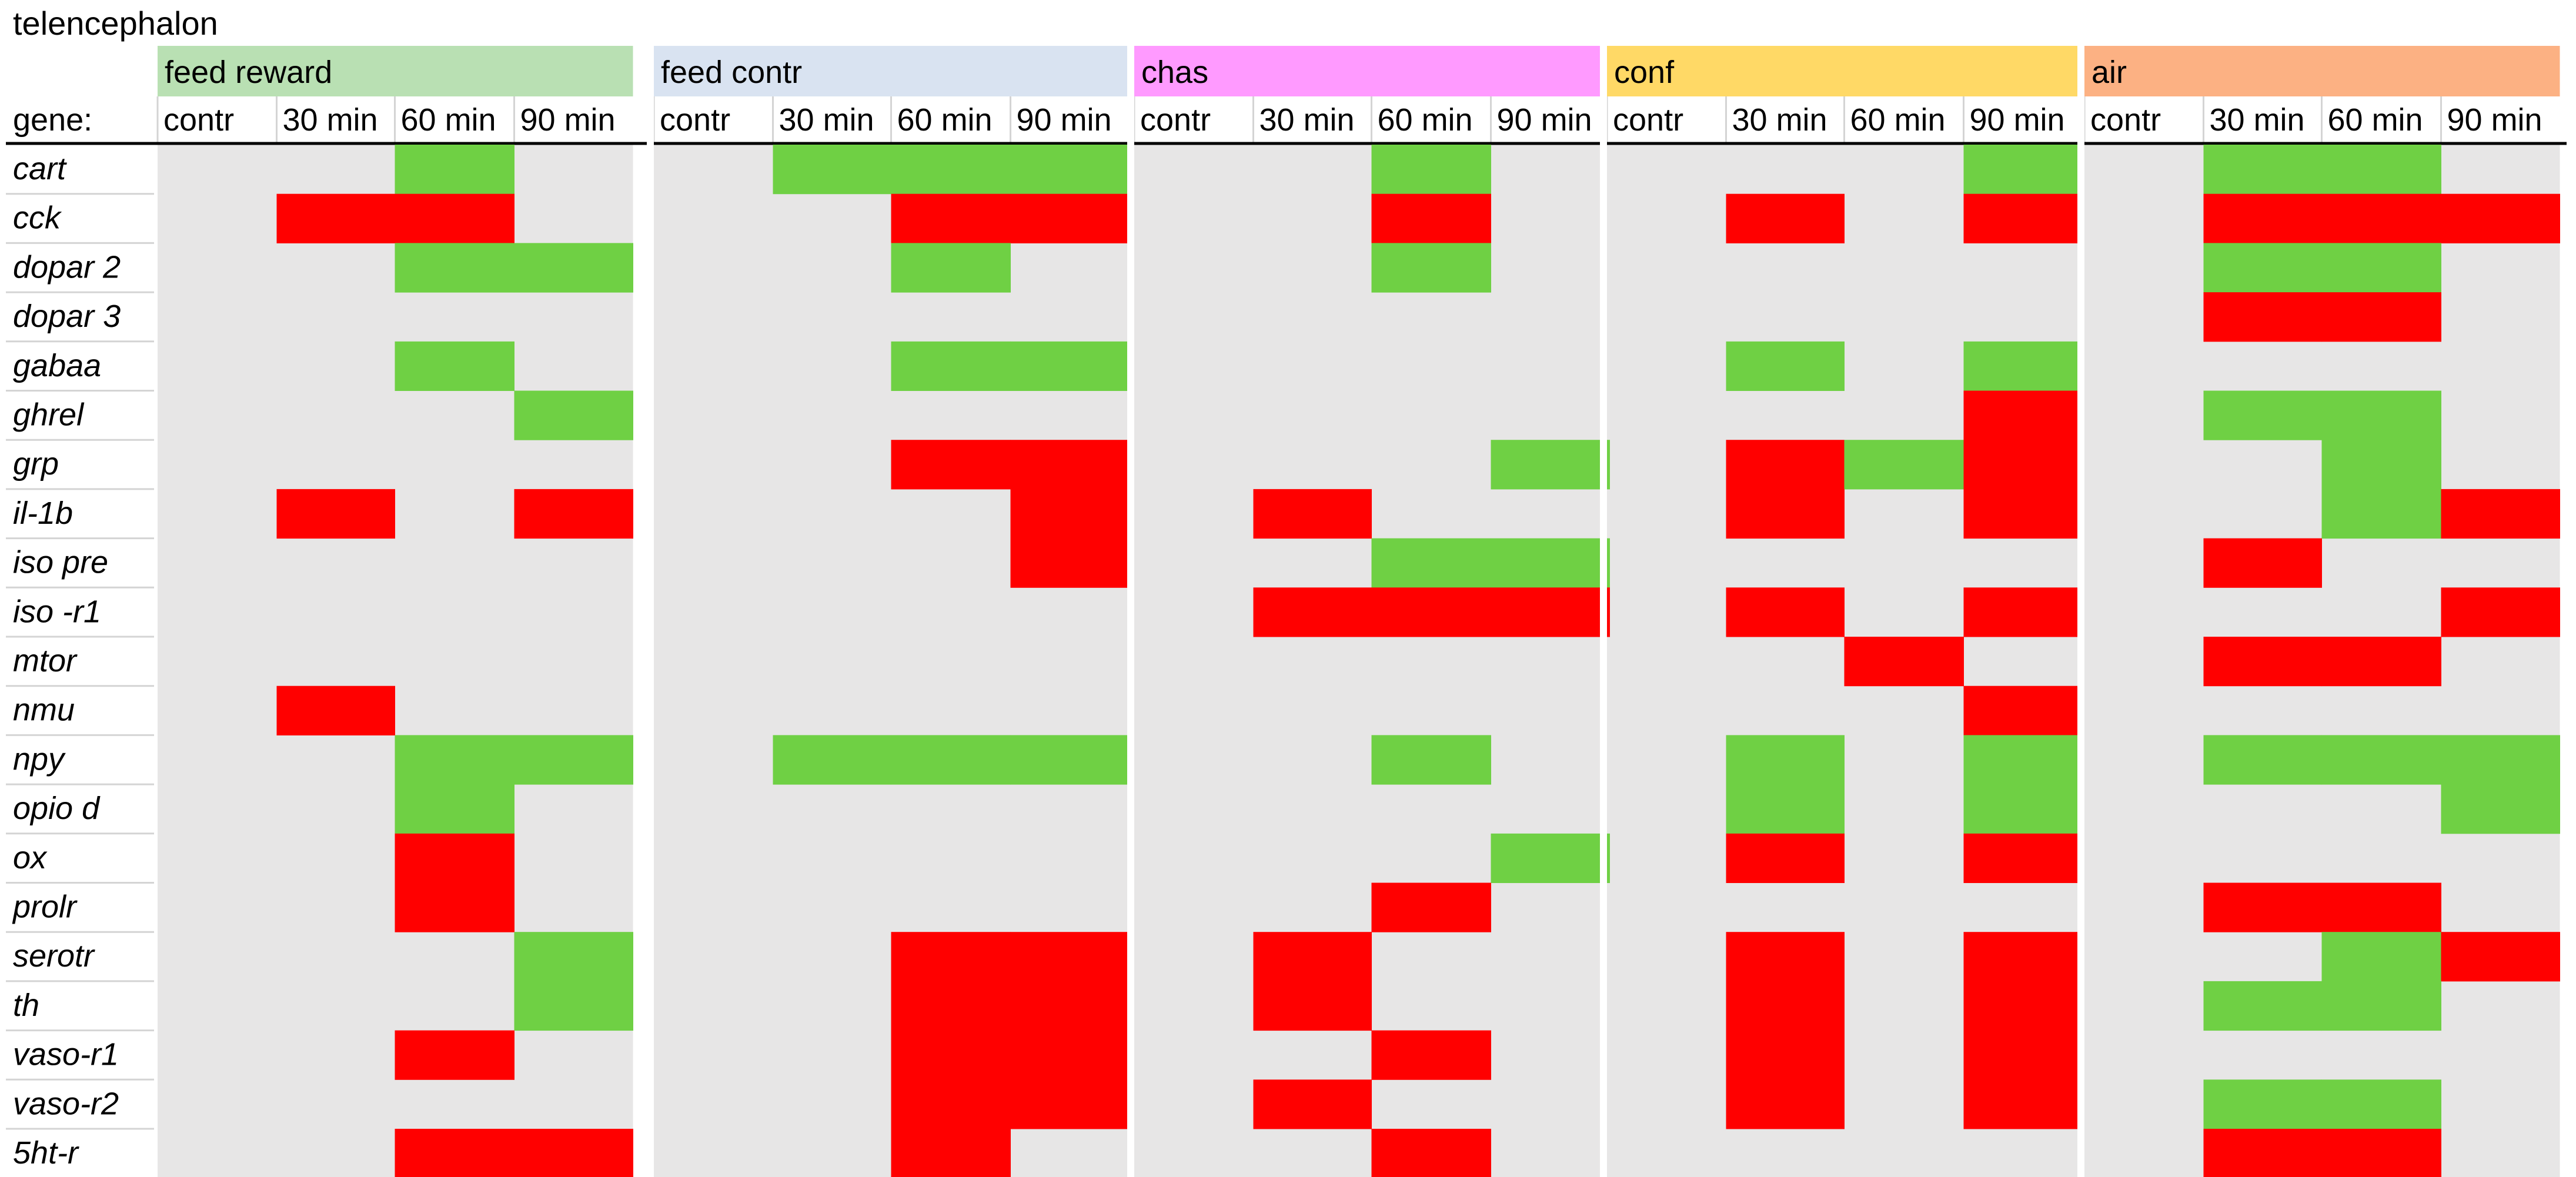 The width and height of the screenshot is (2576, 1177). I want to click on row-label: cck, so click(37, 218).